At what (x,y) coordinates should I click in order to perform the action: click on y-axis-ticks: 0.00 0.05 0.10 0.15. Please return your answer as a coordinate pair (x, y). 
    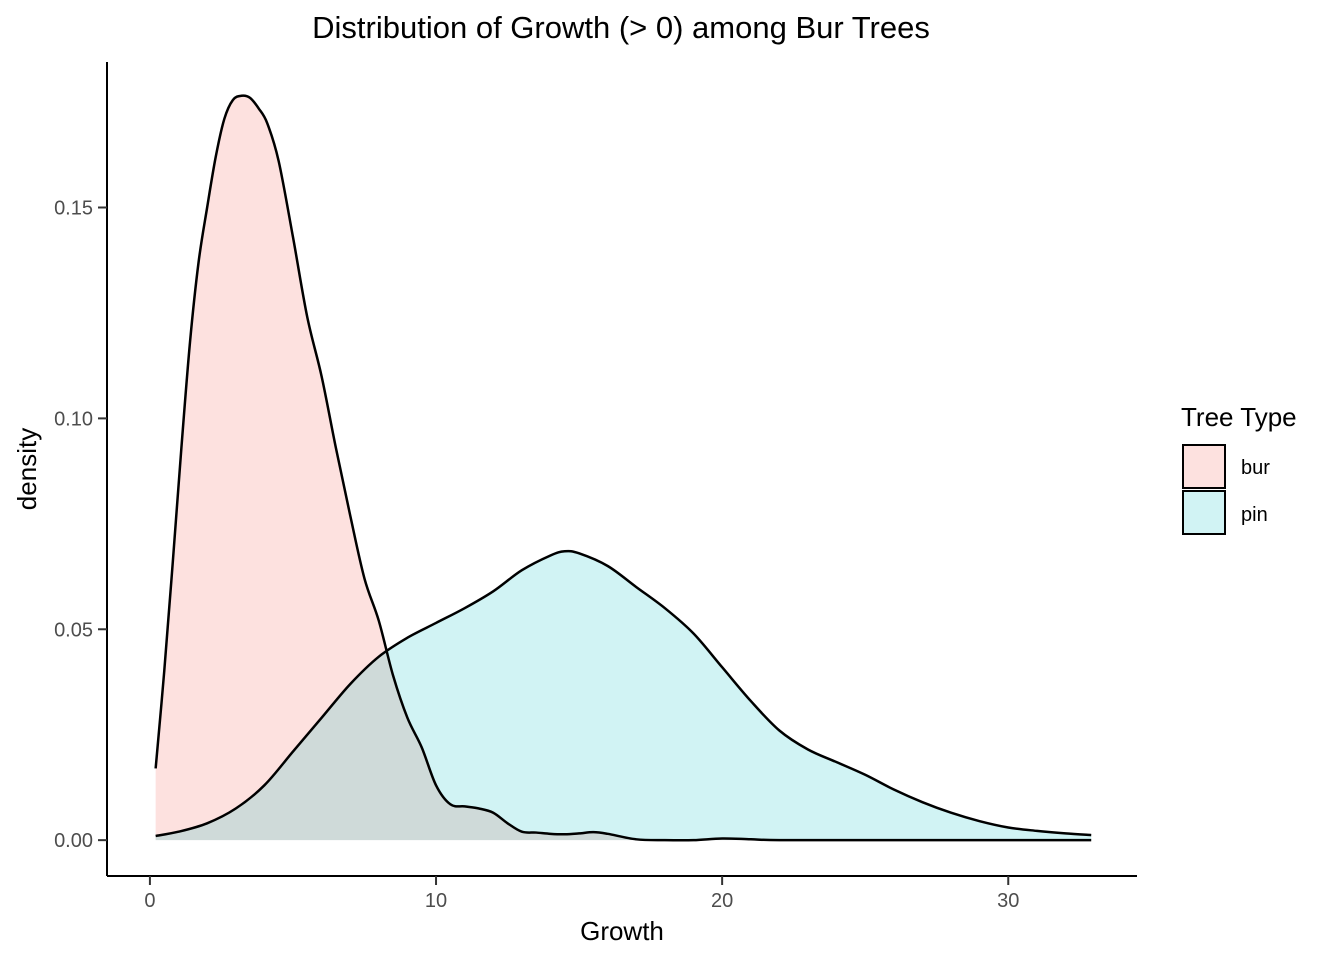
    Looking at the image, I should click on (80, 525).